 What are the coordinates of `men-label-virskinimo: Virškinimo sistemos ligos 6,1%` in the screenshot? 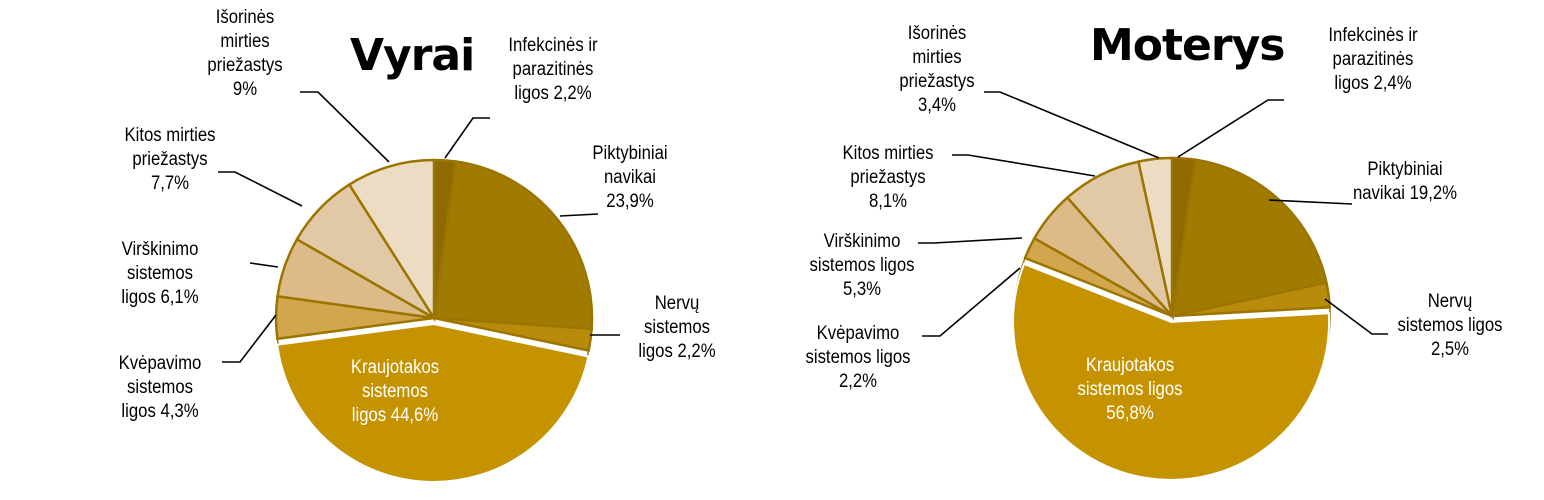 It's located at (160, 273).